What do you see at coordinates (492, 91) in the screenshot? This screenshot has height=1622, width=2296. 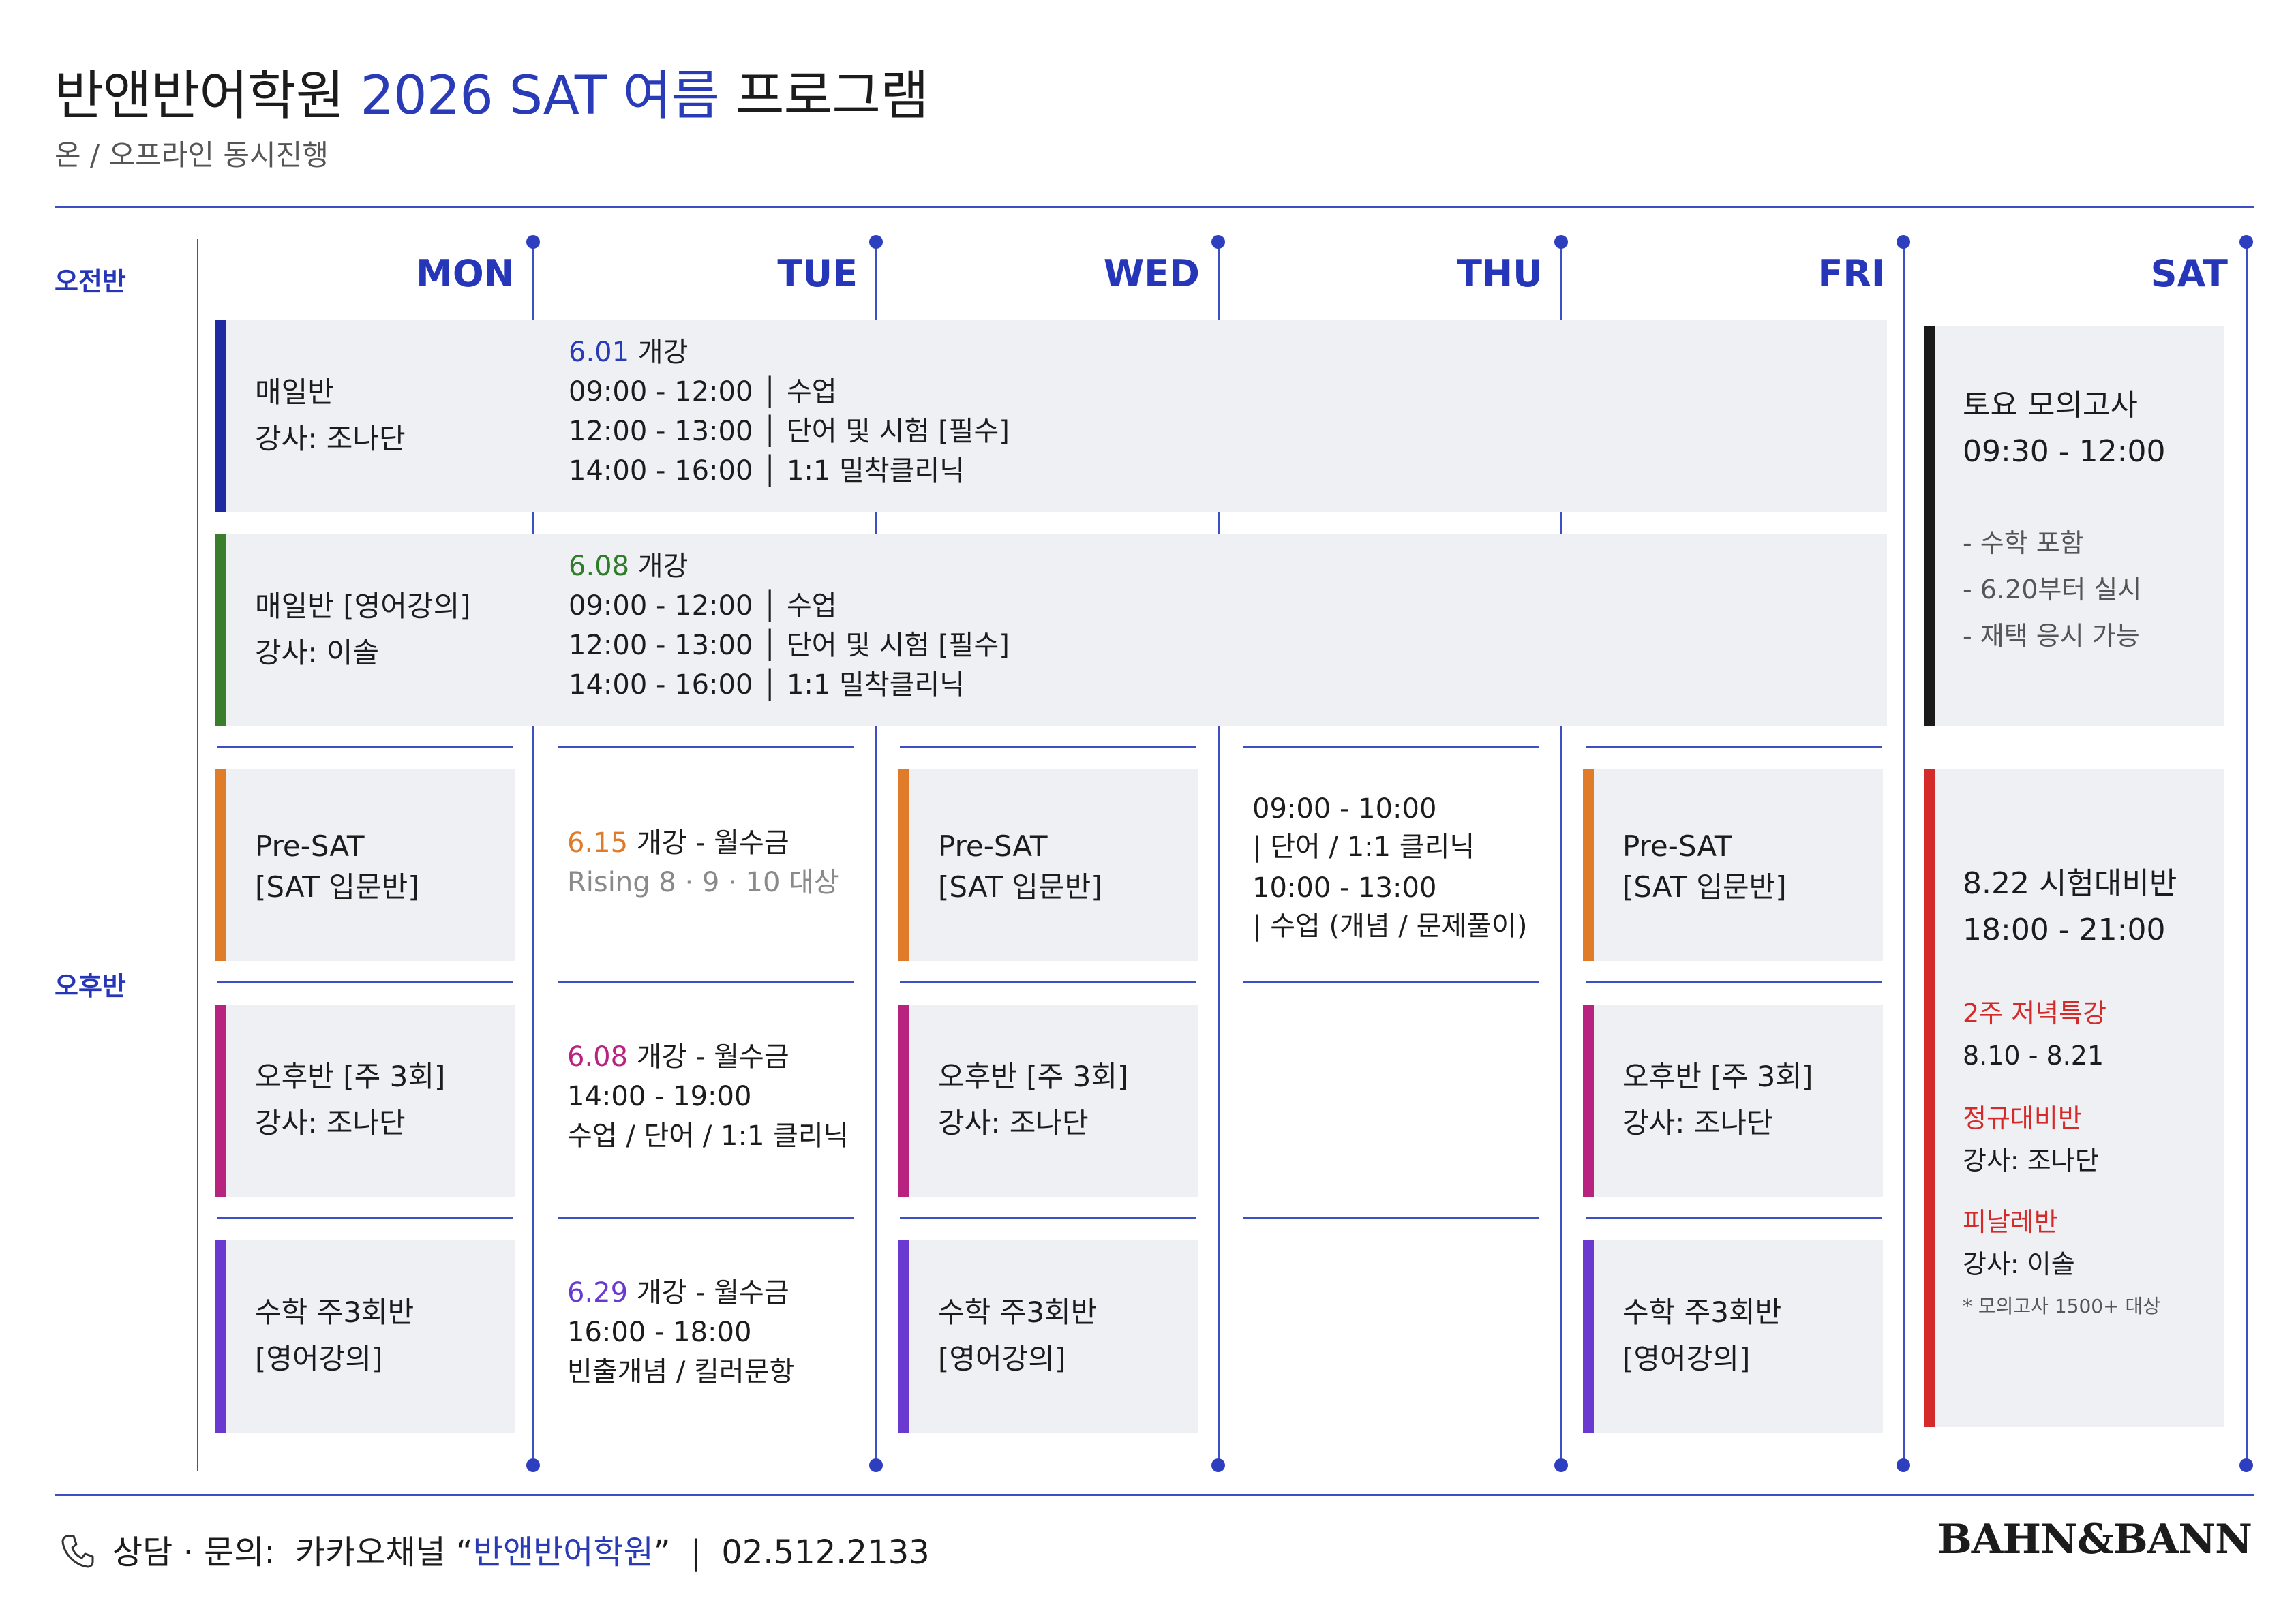 I see `page-title: 반앤반어학원 2026 SAT 여름 프로그램` at bounding box center [492, 91].